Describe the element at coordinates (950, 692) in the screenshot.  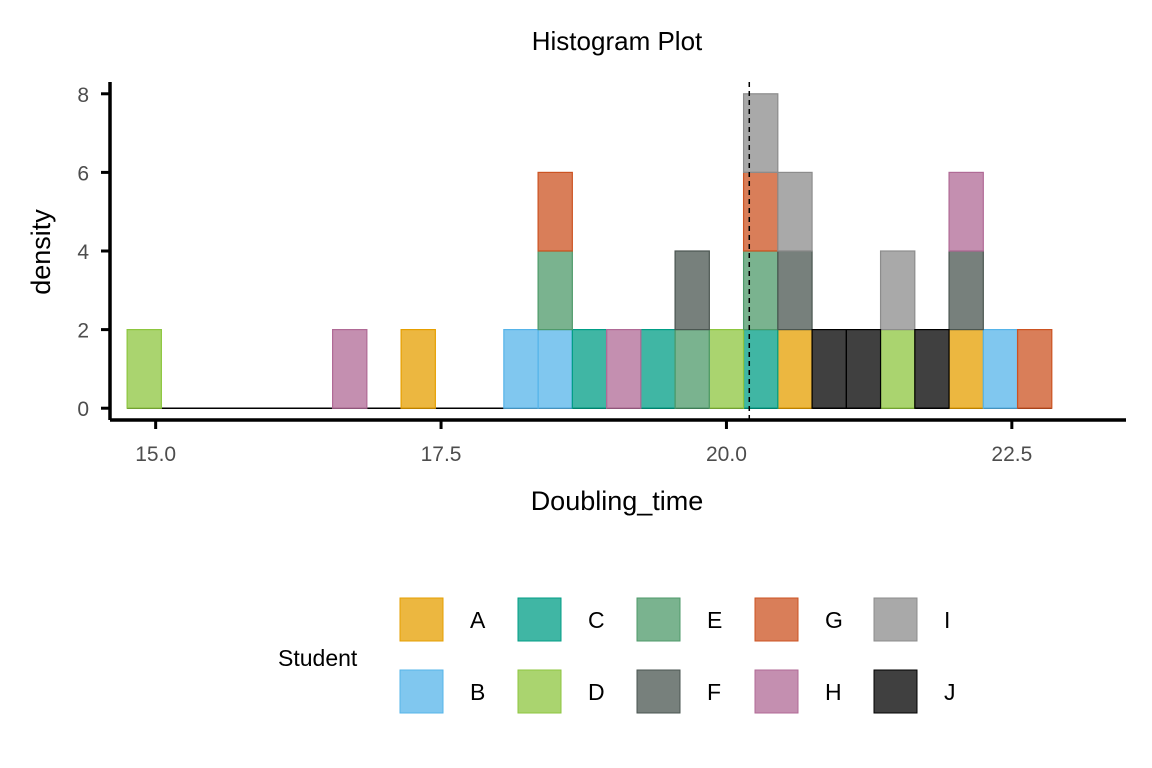
I see `legend-label-J: J` at that location.